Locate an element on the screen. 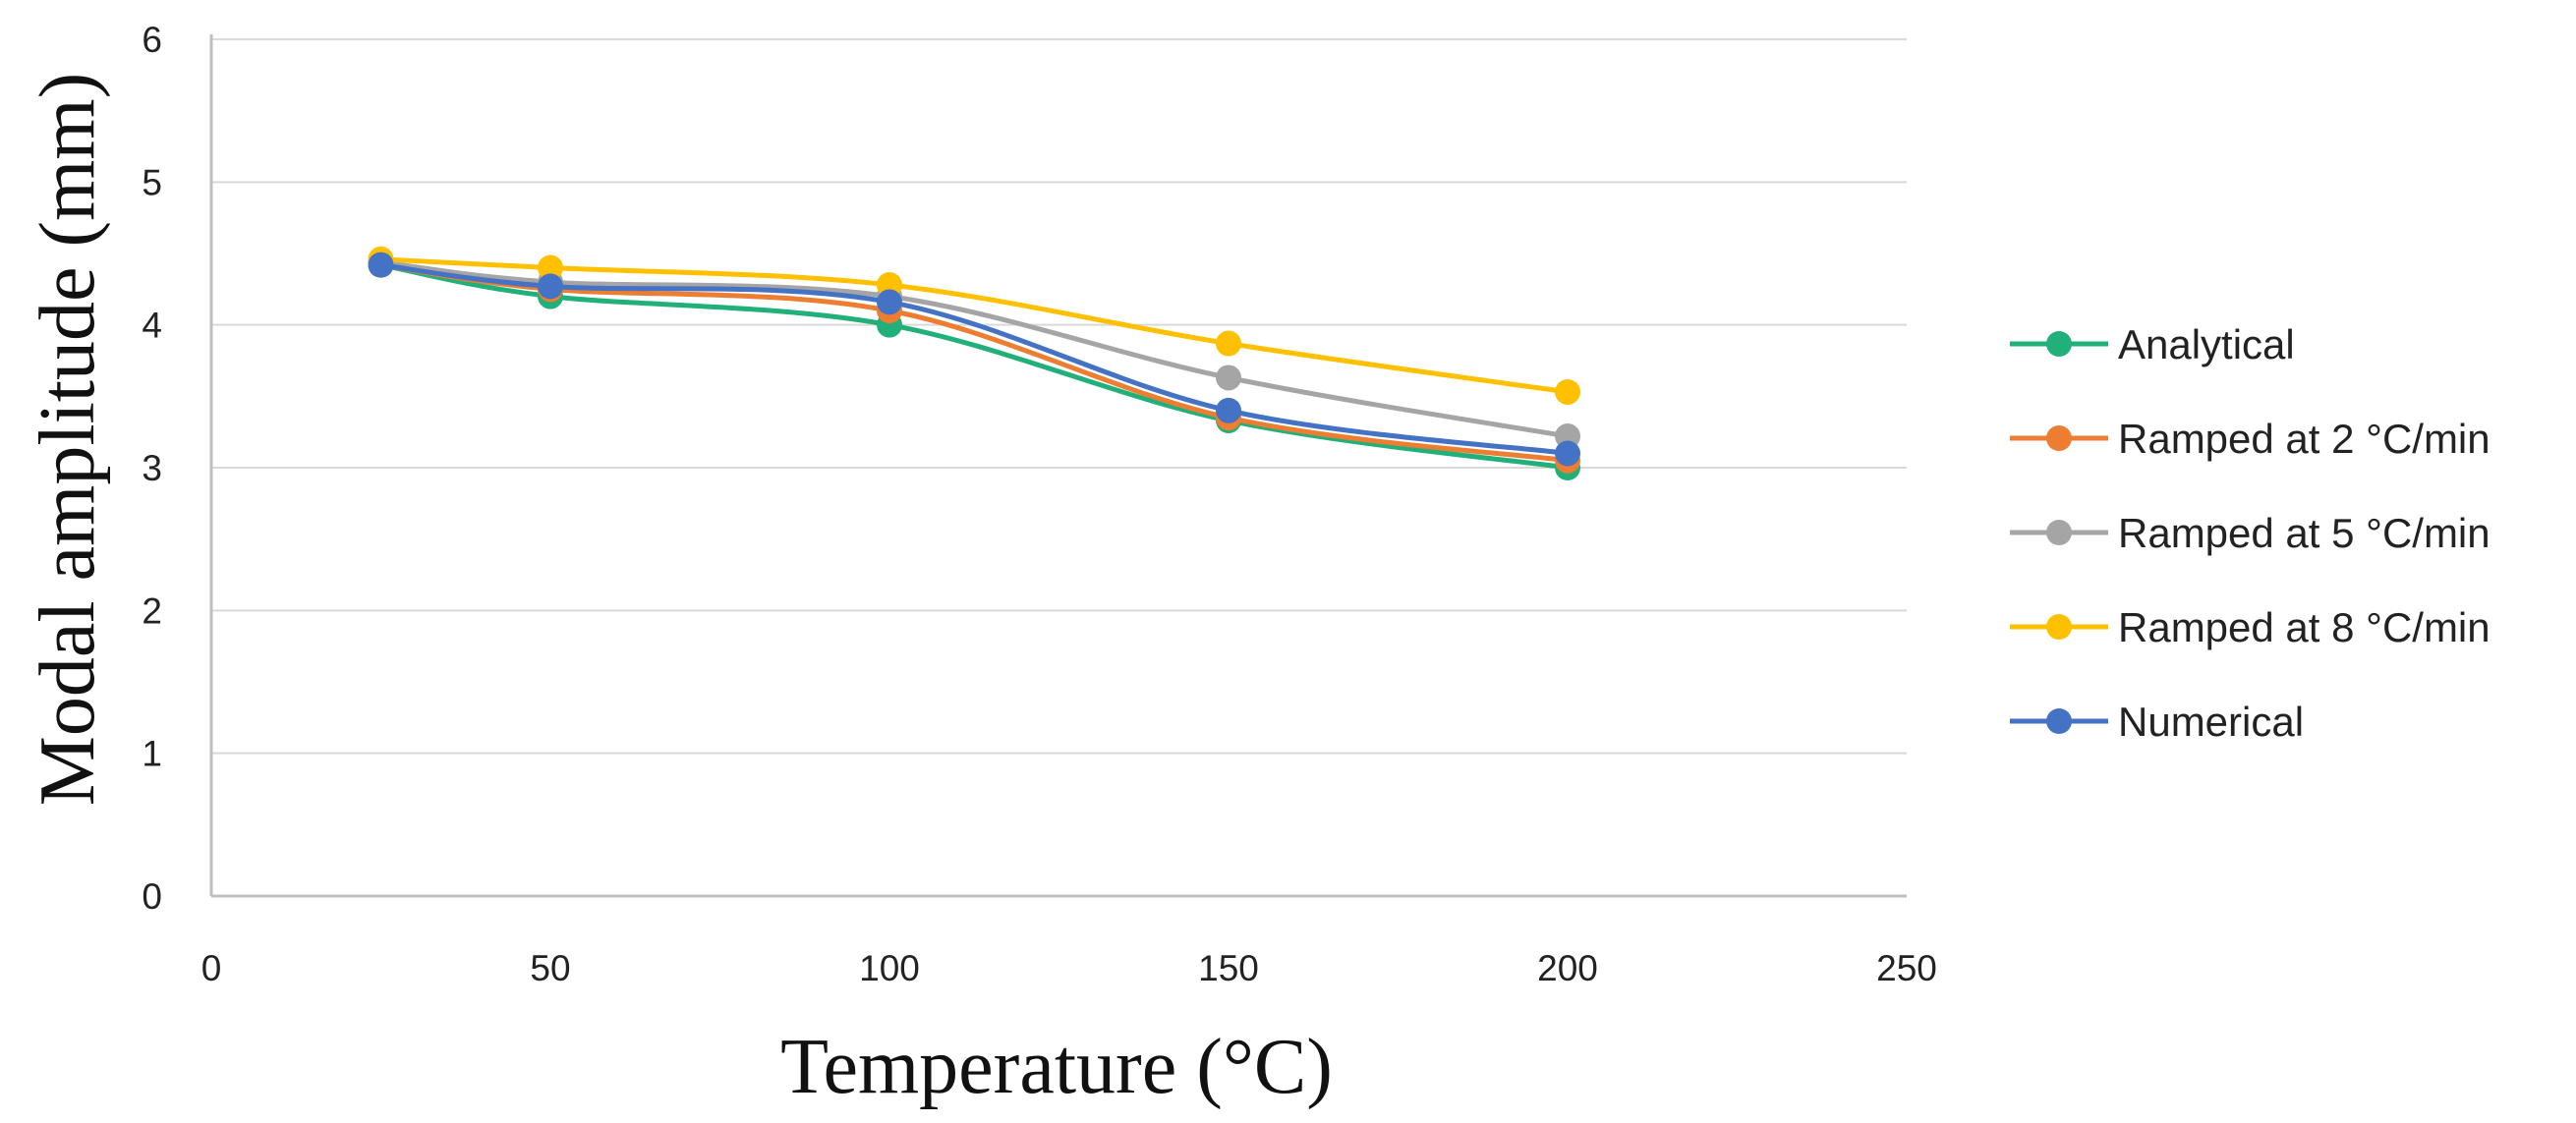 The height and width of the screenshot is (1123, 2576). x-tick-label: 100 is located at coordinates (890, 968).